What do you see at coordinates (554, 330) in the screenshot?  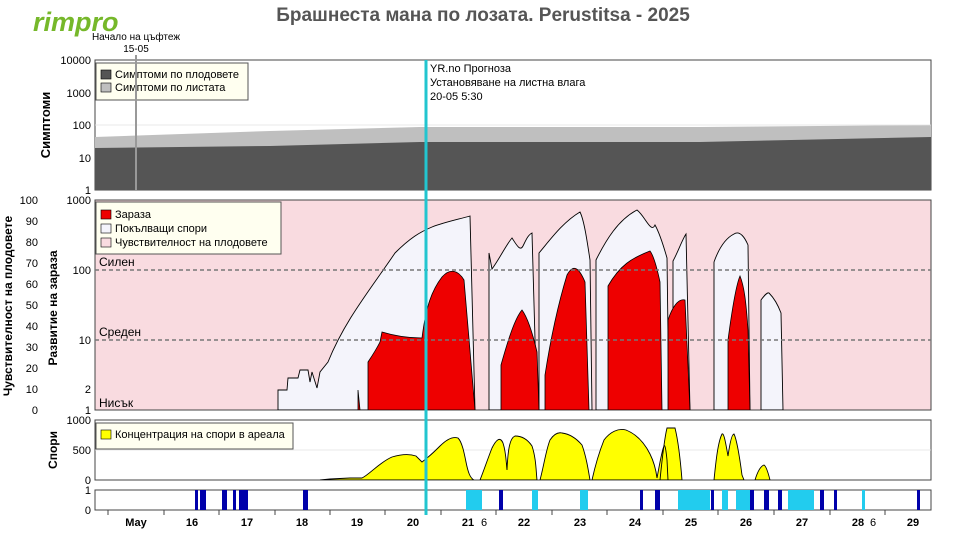 I see `infection-area` at bounding box center [554, 330].